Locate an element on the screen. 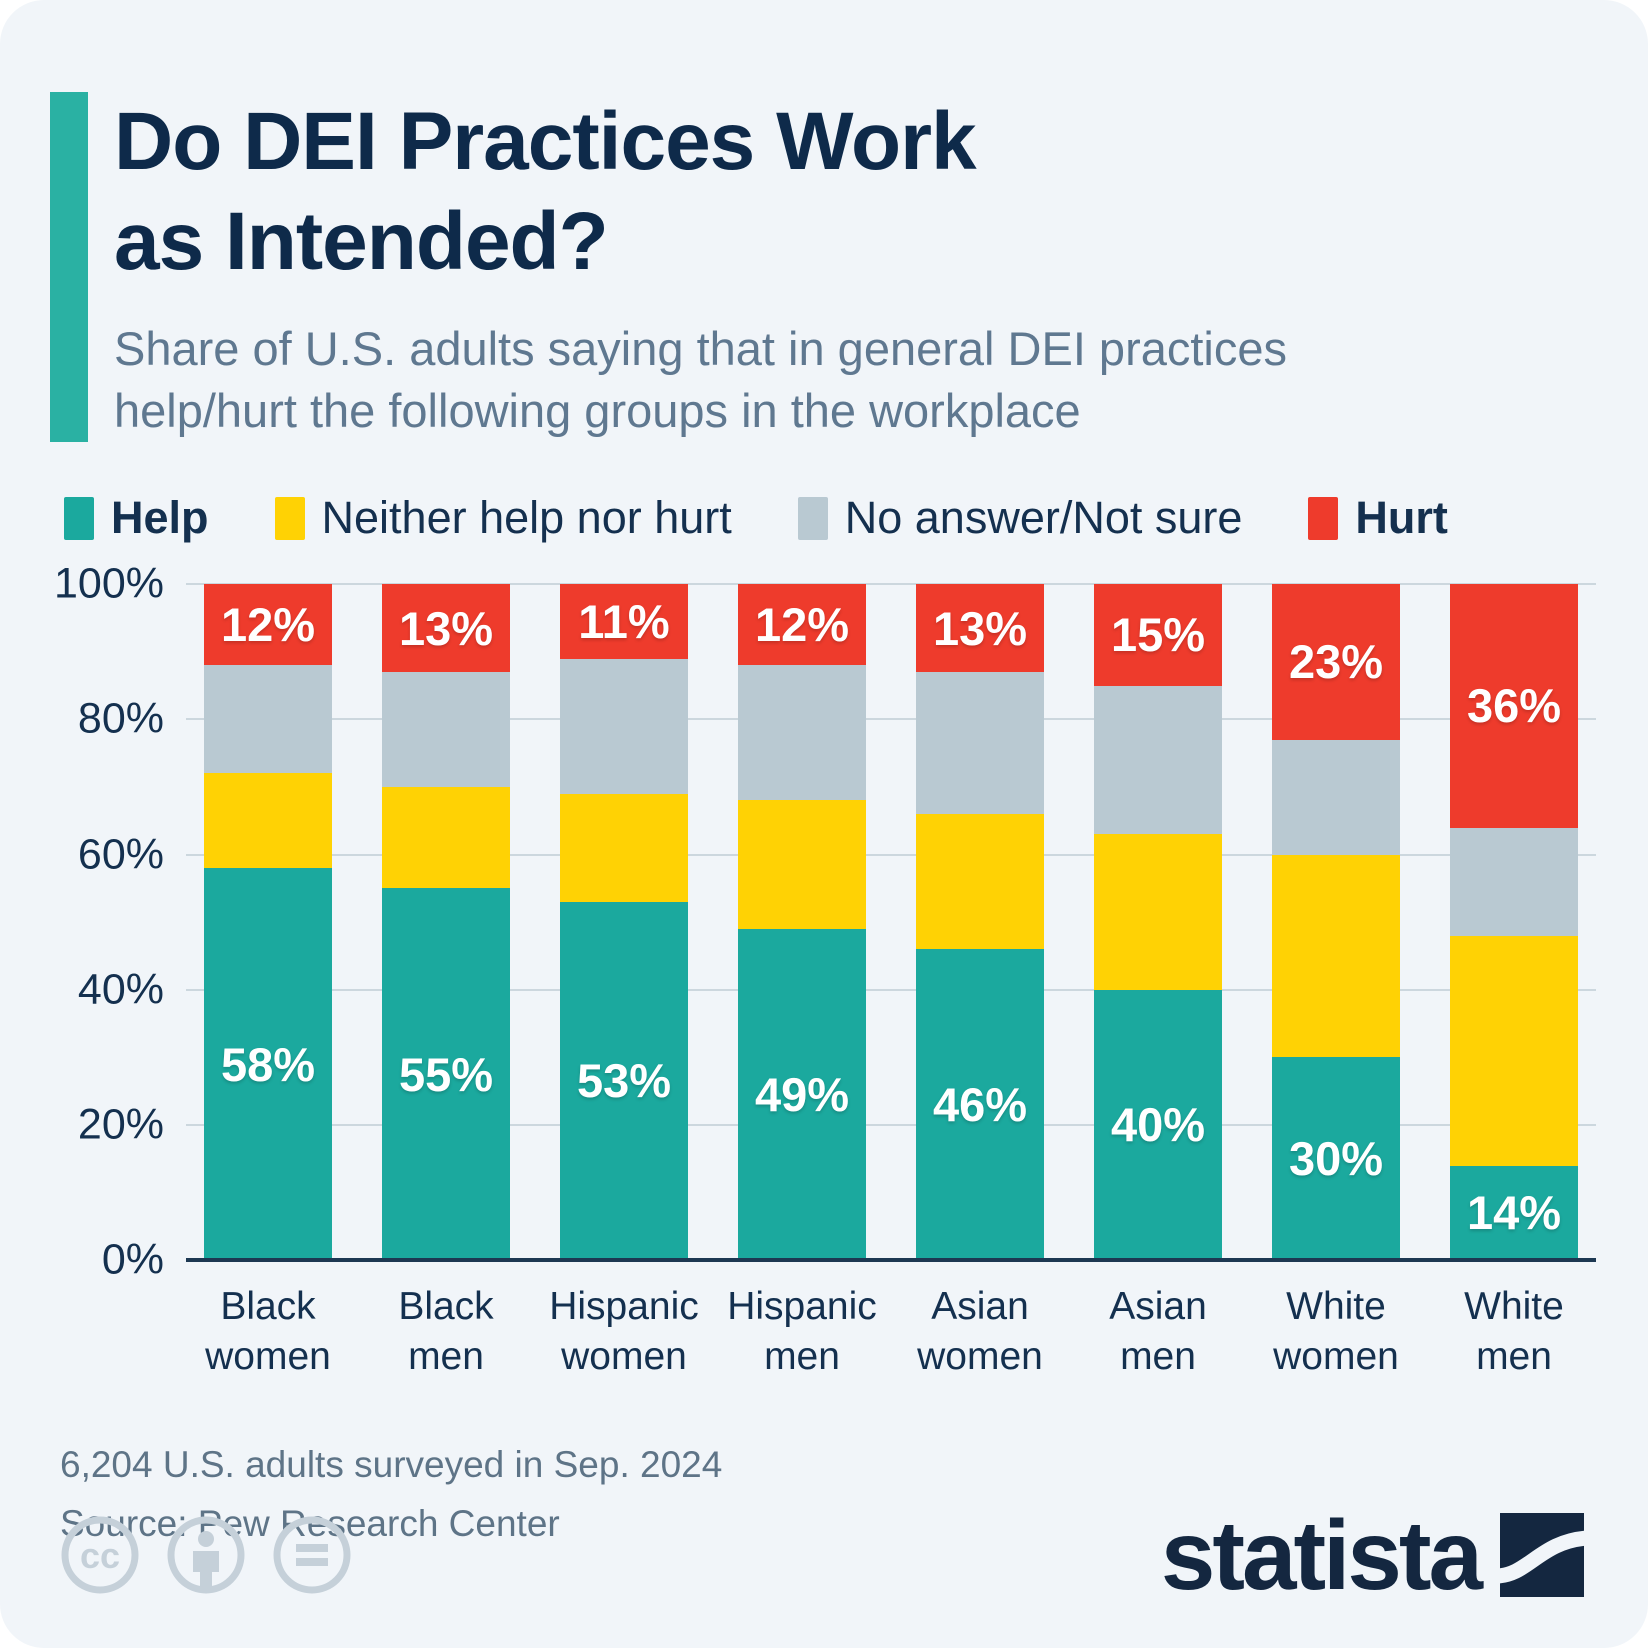  category-label-hispanic-women: Hispanic women is located at coordinates (624, 1335).